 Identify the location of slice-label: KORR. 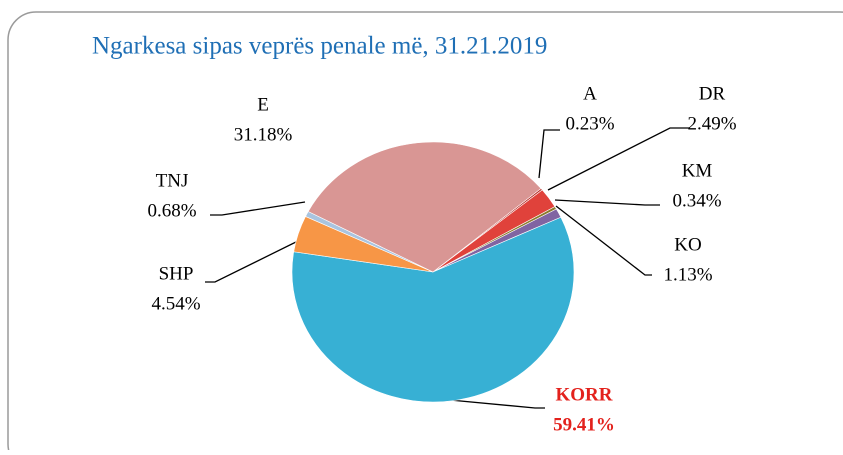
(584, 394).